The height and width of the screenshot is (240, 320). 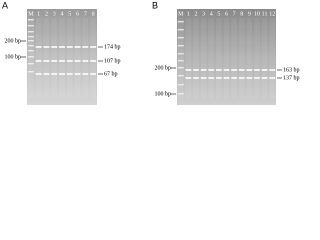 What do you see at coordinates (291, 78) in the screenshot?
I see `right-marker: 137 bp` at bounding box center [291, 78].